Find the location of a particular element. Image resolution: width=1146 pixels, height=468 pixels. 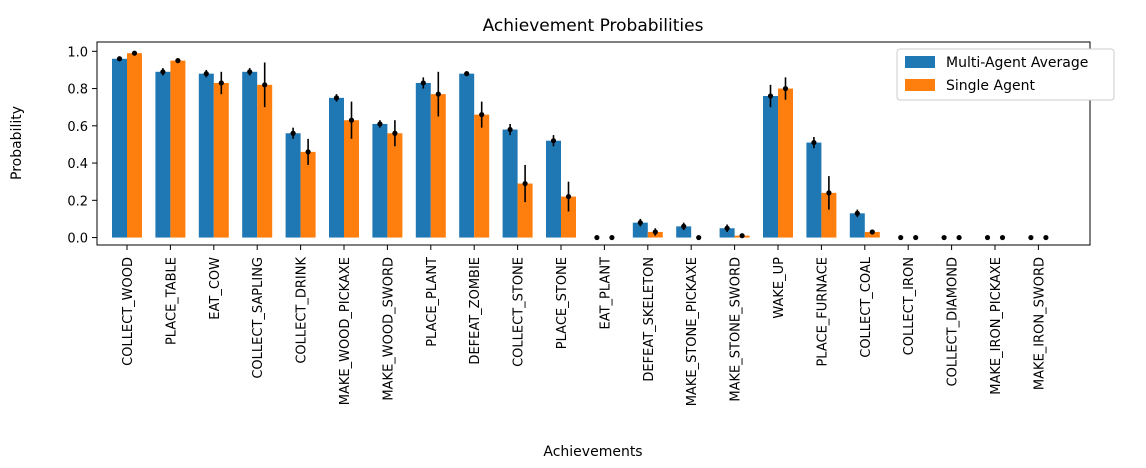

y-tick-label: 0.8 is located at coordinates (77, 90).